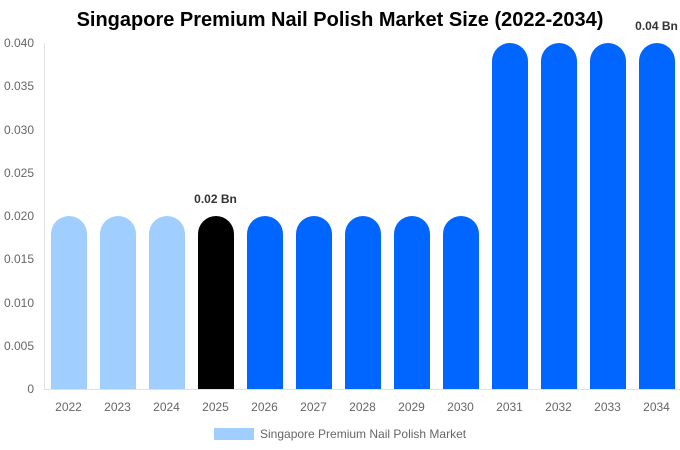  Describe the element at coordinates (362, 302) in the screenshot. I see `bar-2028` at that location.